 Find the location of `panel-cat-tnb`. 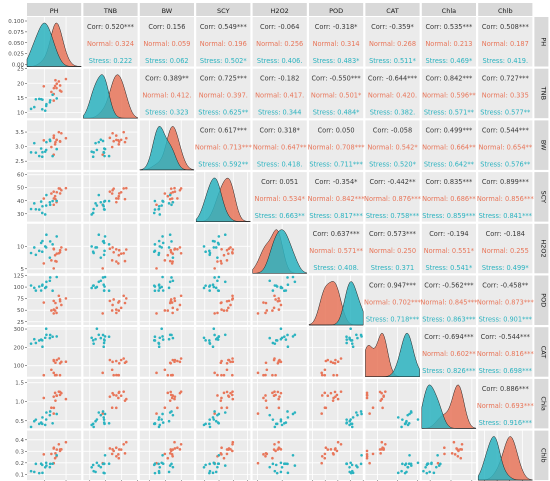

panel-cat-tnb is located at coordinates (110, 352).